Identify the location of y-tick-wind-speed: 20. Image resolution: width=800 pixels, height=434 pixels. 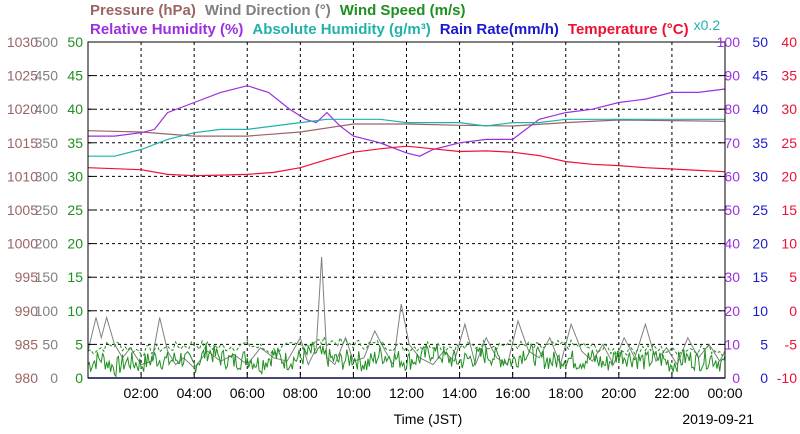
(75, 244).